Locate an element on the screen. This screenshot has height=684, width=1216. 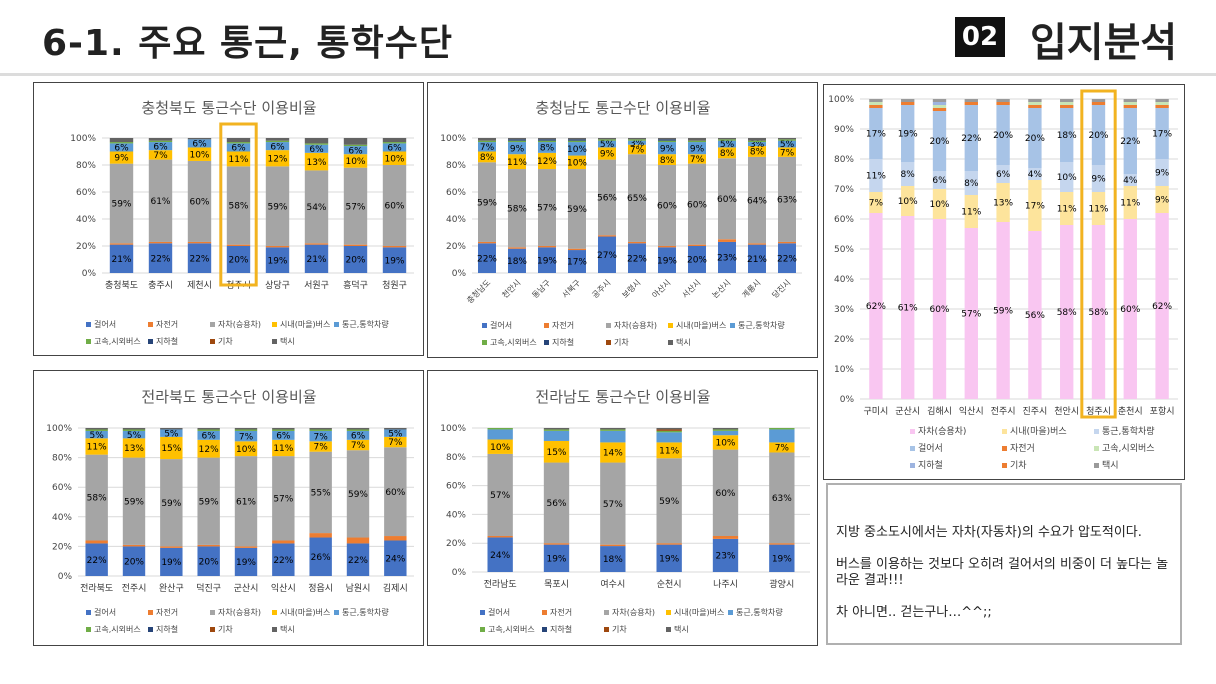
data-label: 23% is located at coordinates (727, 259).